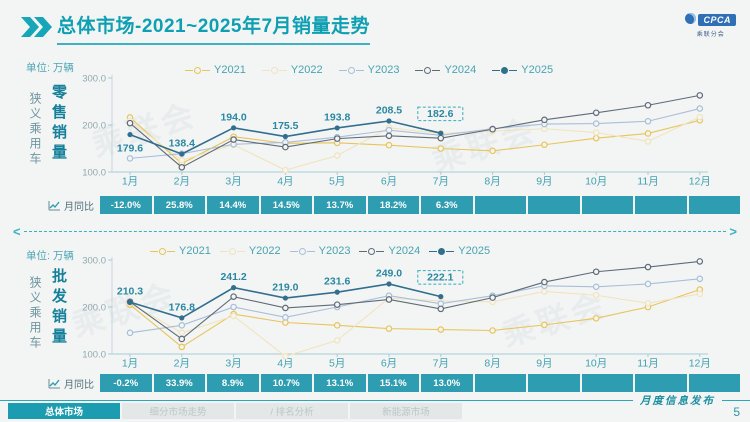  What do you see at coordinates (340, 383) in the screenshot?
I see `yoy-cell: 13.1%` at bounding box center [340, 383].